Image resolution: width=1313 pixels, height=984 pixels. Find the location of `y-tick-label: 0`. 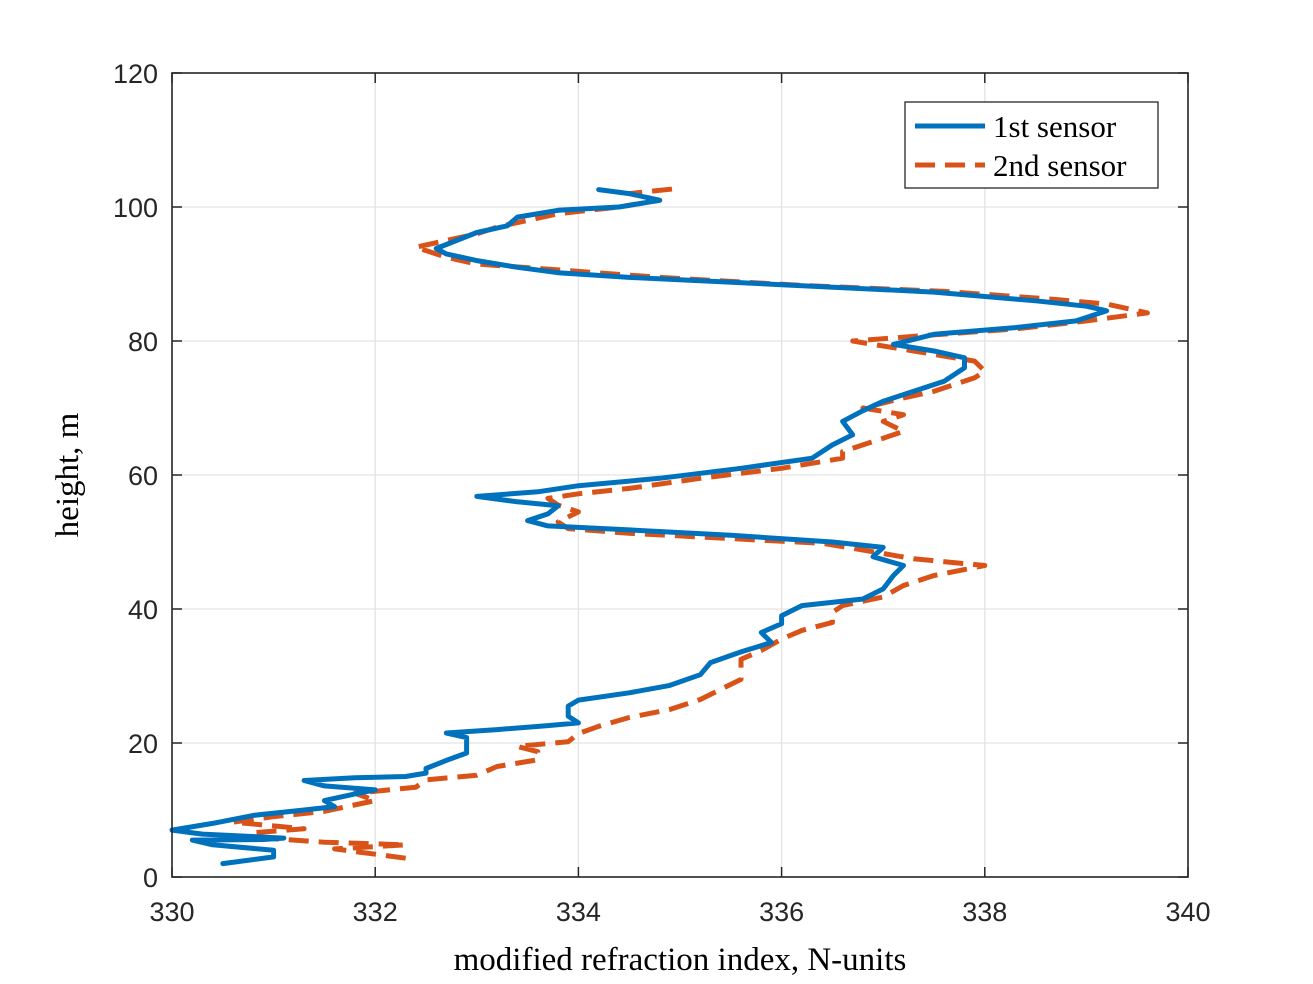

y-tick-label: 0 is located at coordinates (150, 878).